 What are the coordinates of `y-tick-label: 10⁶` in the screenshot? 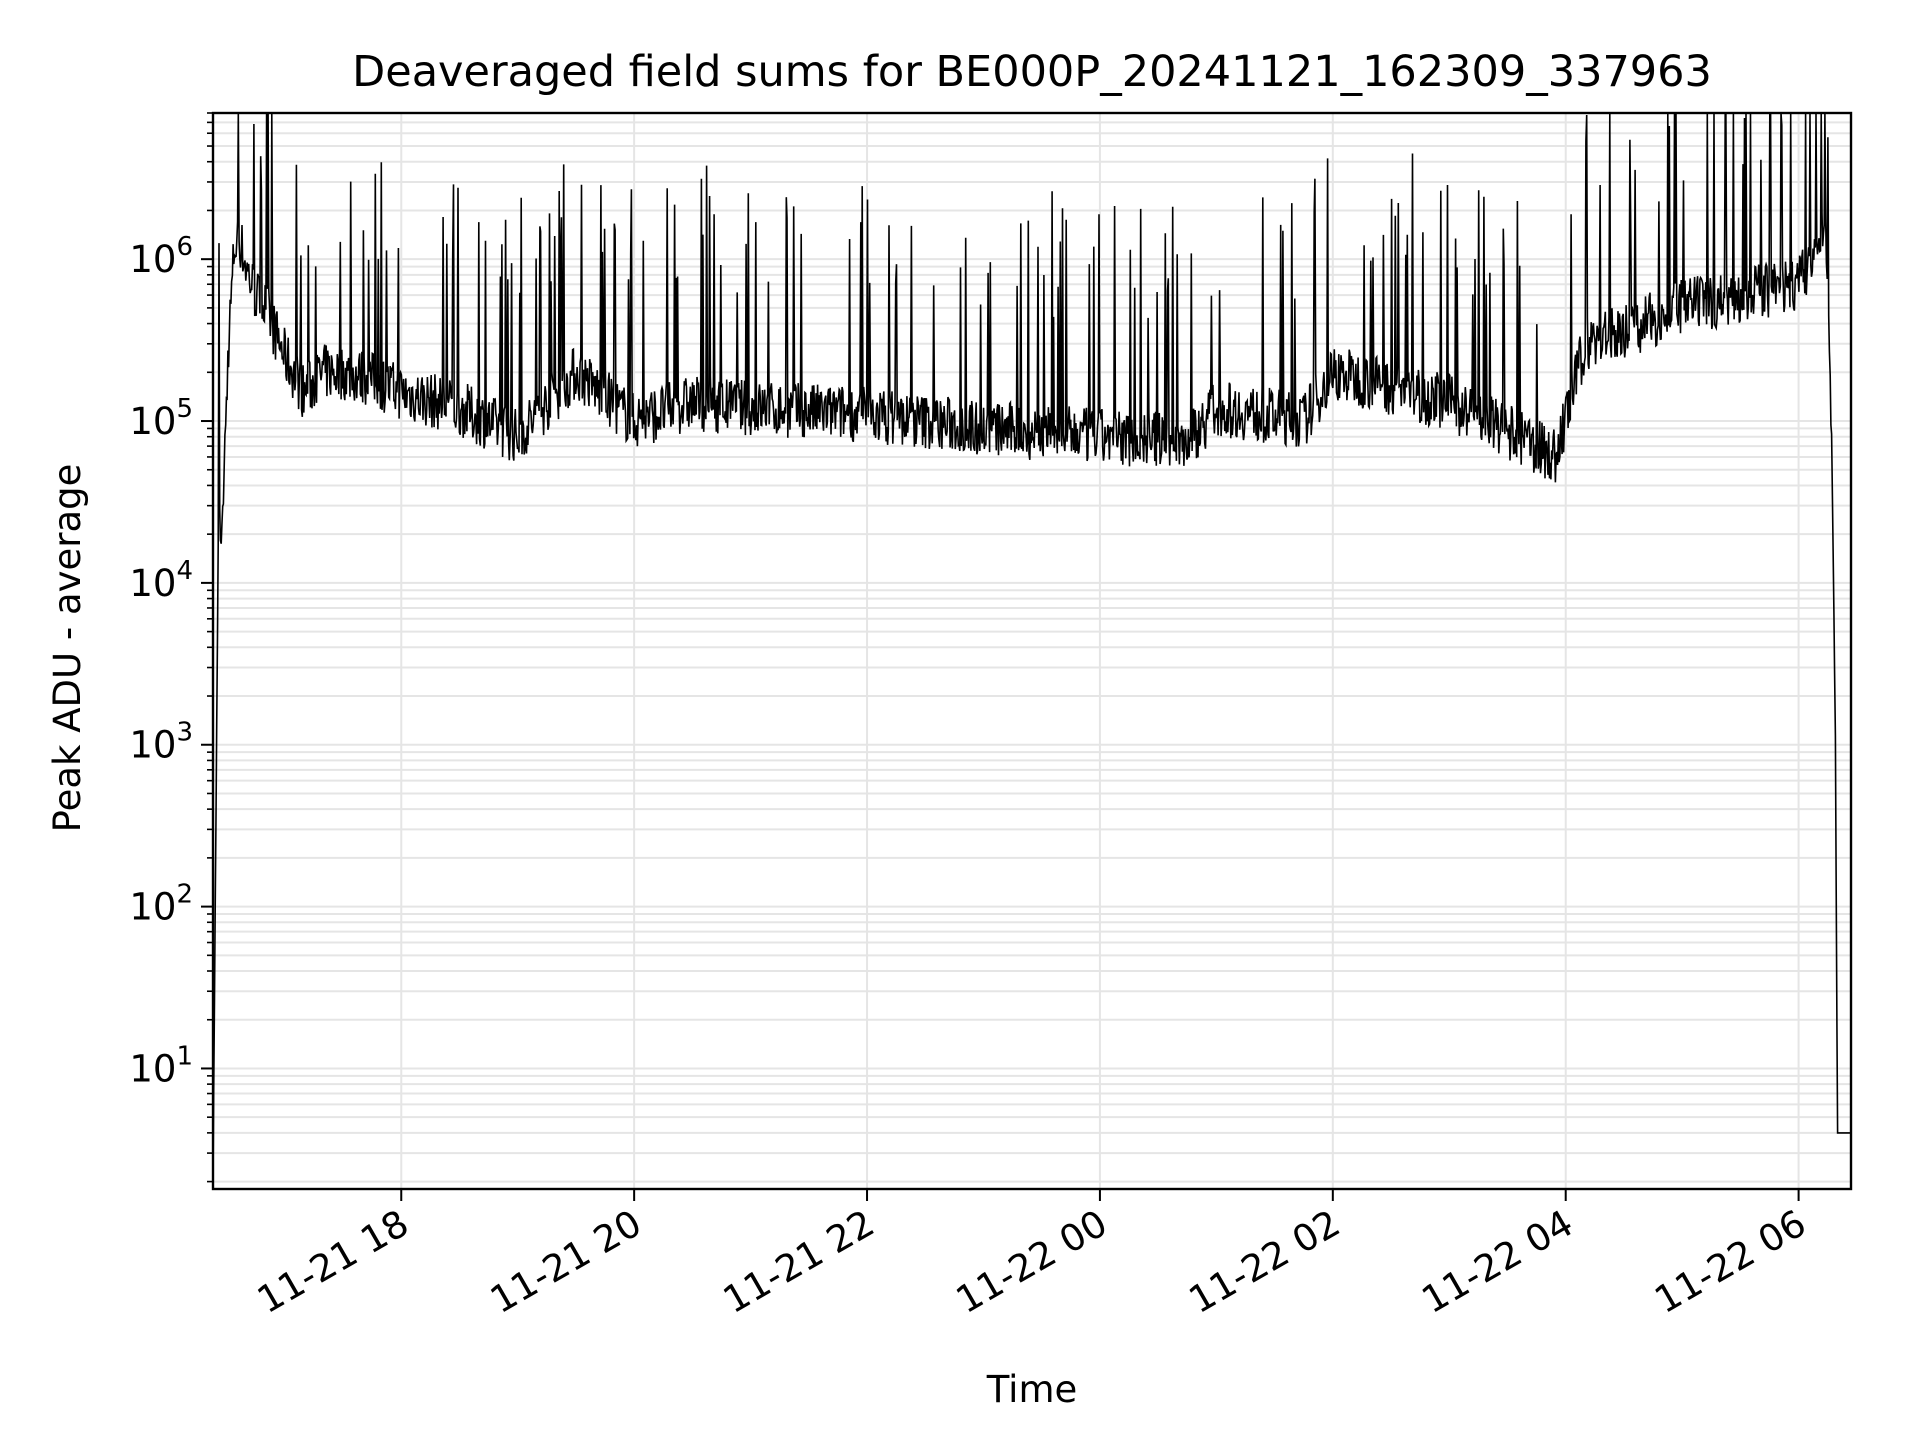 It's located at (161, 256).